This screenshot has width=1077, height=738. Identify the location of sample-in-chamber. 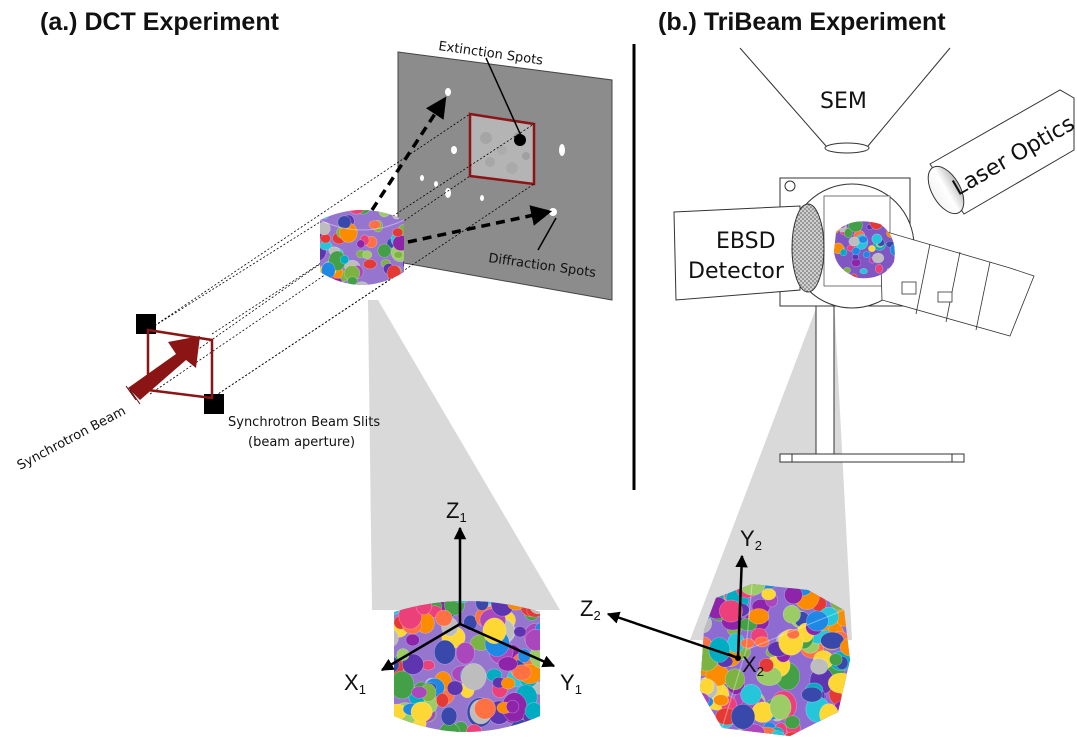
(864, 250).